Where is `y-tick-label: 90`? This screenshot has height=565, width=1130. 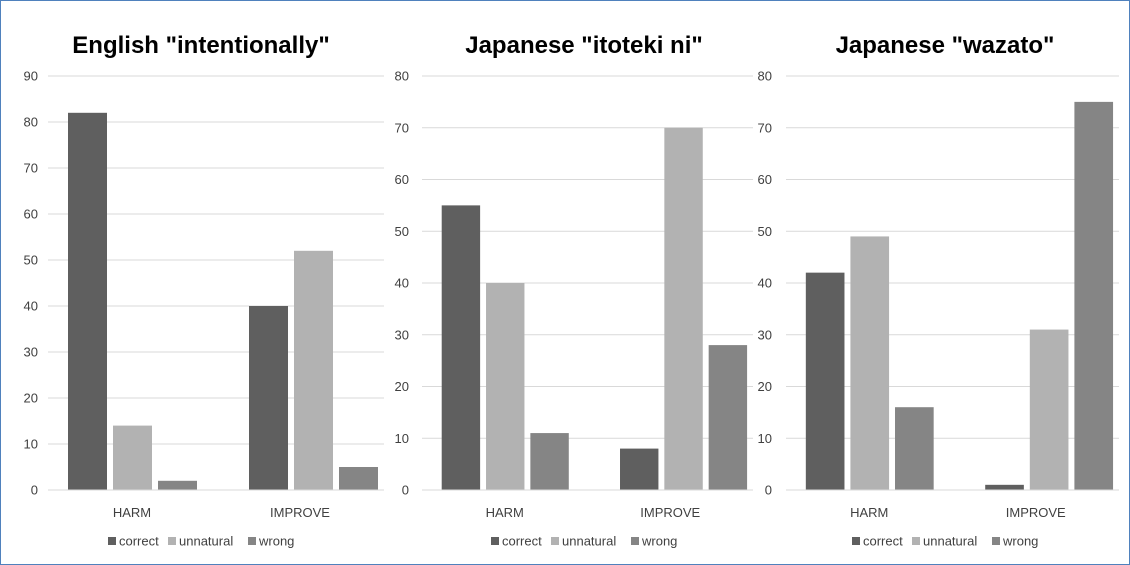
y-tick-label: 90 is located at coordinates (31, 76).